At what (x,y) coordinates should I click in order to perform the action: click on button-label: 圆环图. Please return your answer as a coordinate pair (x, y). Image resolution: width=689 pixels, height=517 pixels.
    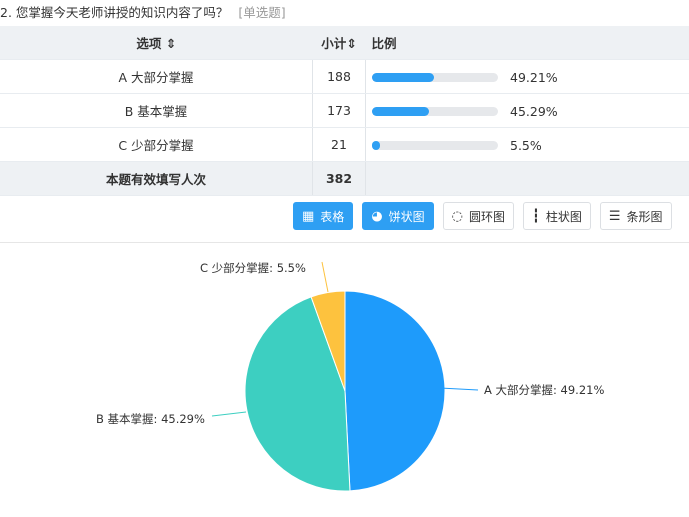
    Looking at the image, I should click on (487, 216).